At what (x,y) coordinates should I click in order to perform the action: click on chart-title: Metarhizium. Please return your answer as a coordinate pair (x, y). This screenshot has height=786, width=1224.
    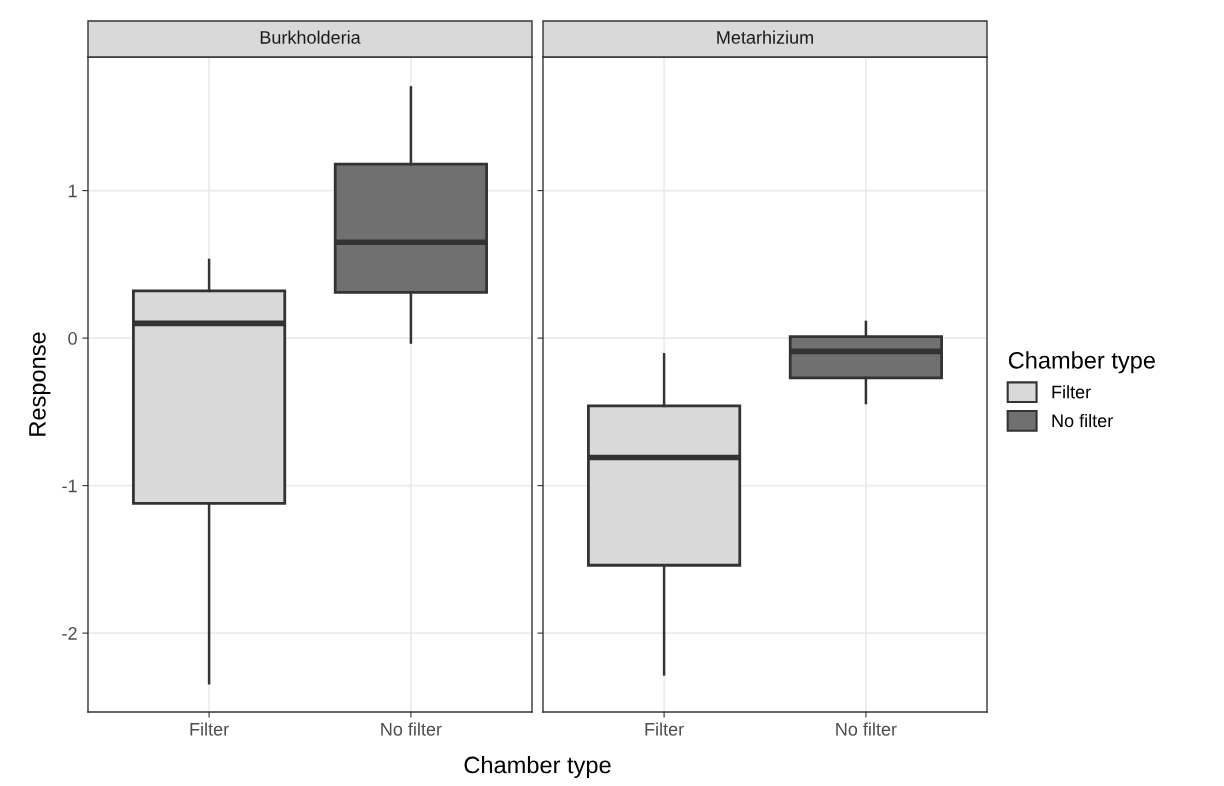
    Looking at the image, I should click on (765, 37).